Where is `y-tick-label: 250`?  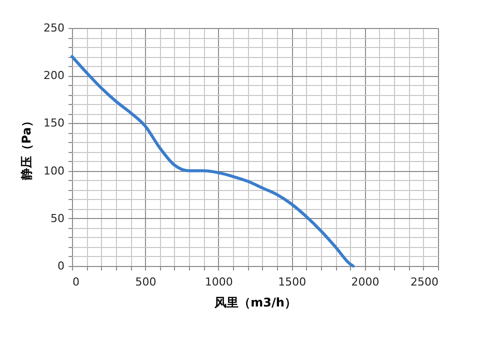 y-tick-label: 250 is located at coordinates (54, 28).